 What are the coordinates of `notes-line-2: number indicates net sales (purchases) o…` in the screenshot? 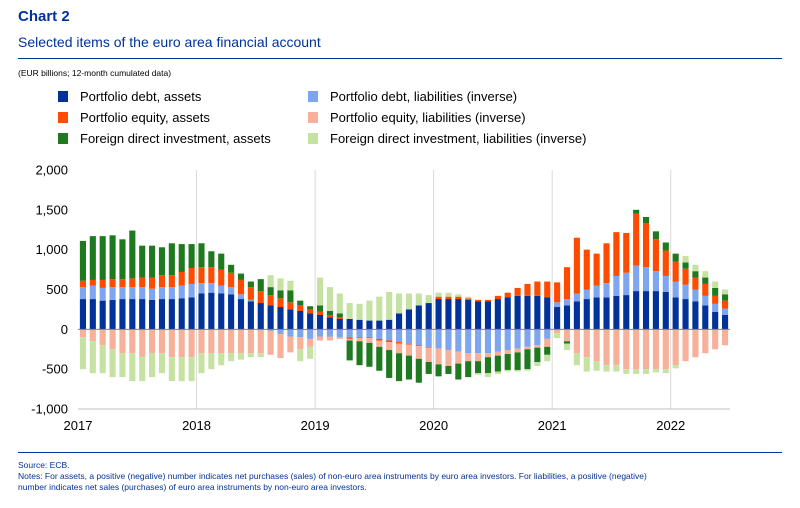 It's located at (192, 487).